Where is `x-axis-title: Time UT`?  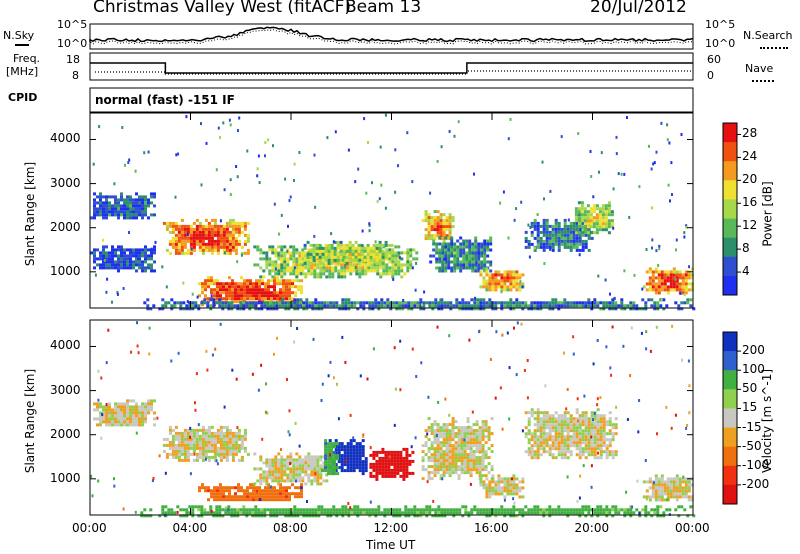
x-axis-title: Time UT is located at coordinates (391, 545).